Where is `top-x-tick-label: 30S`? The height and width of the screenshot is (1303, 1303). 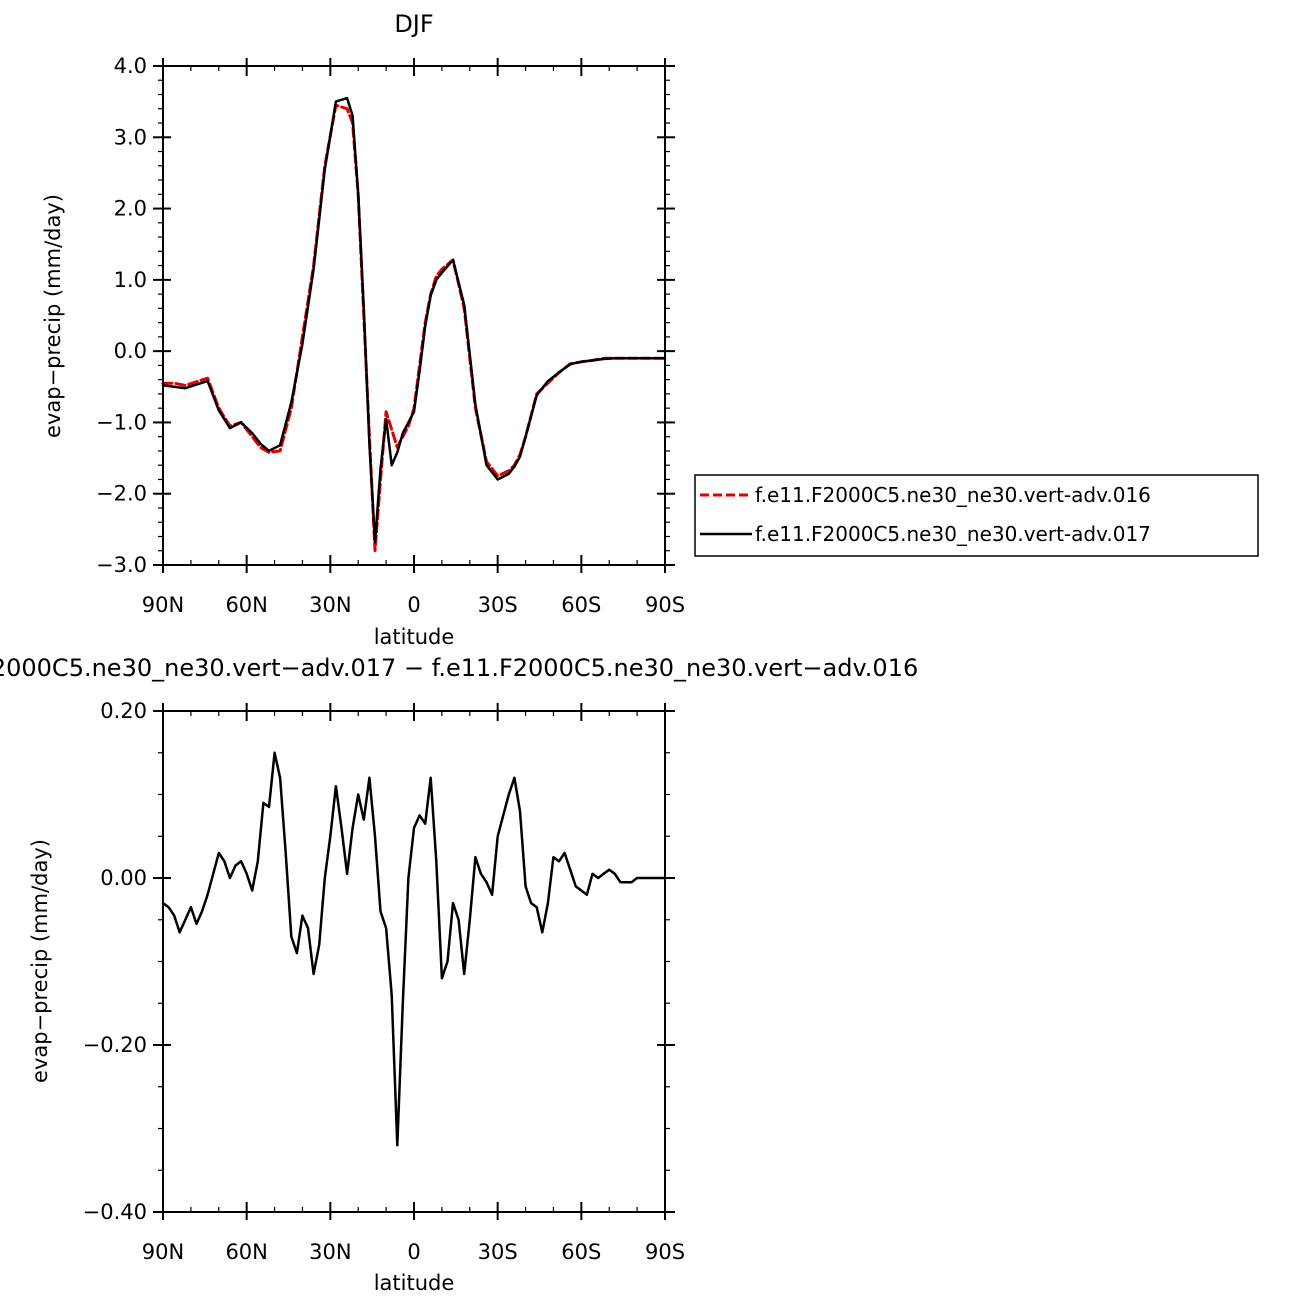
top-x-tick-label: 30S is located at coordinates (498, 605).